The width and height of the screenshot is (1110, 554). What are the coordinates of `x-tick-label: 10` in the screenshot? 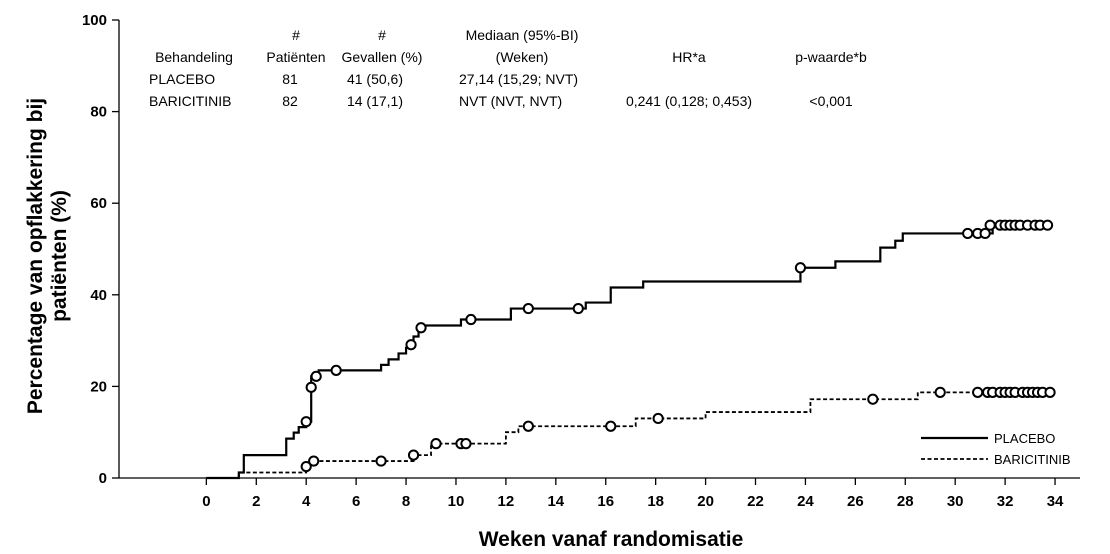 It's located at (456, 501).